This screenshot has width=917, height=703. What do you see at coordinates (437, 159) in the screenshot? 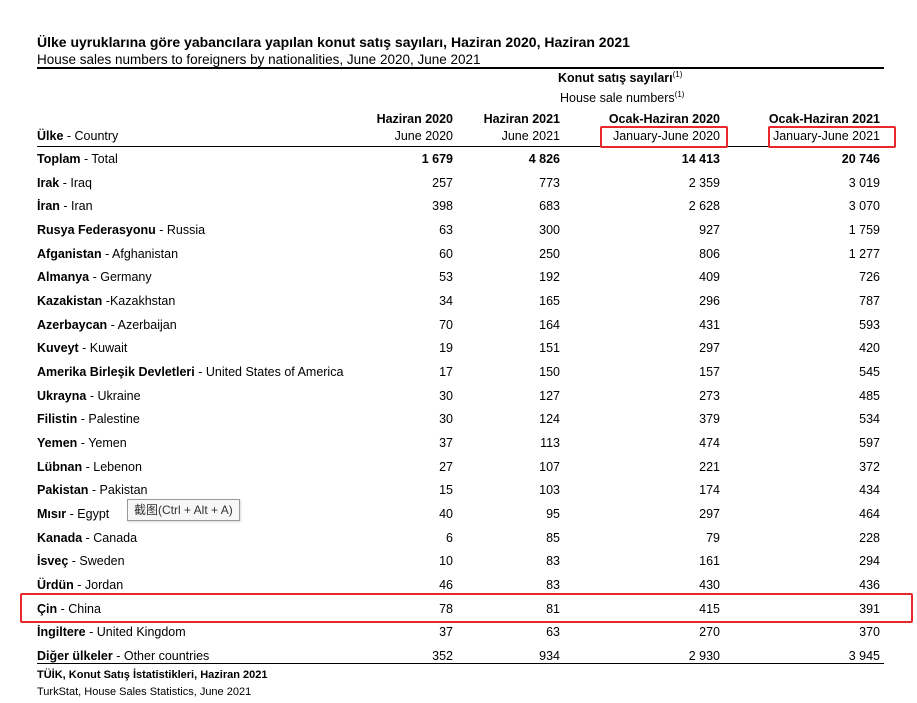
I see `value-cell: 1 679` at bounding box center [437, 159].